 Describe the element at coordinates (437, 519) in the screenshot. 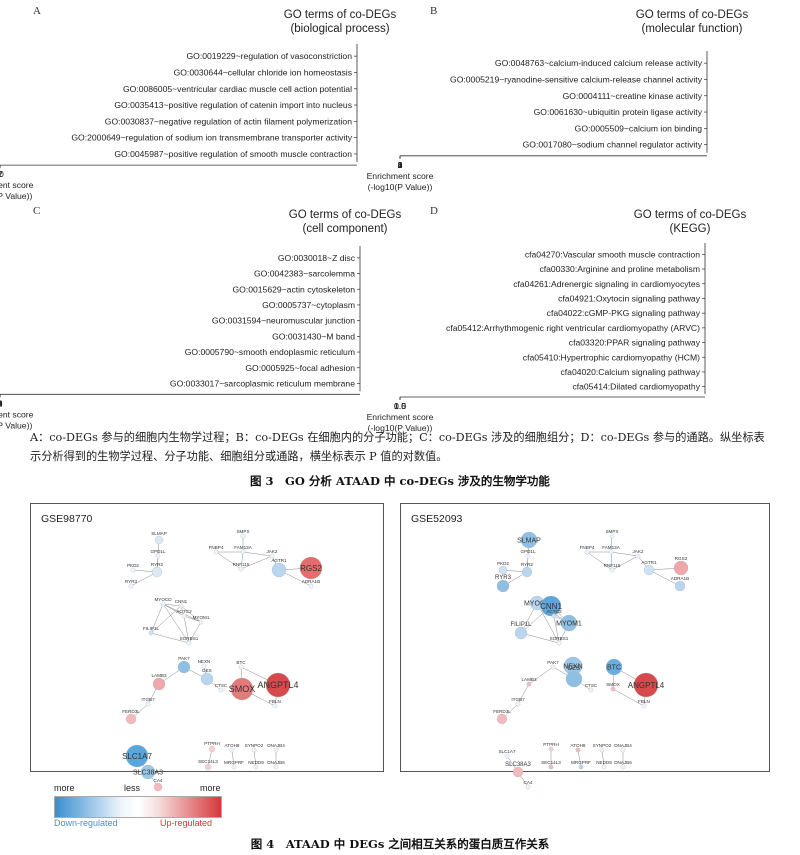

I see `network-title: GSE52093` at that location.